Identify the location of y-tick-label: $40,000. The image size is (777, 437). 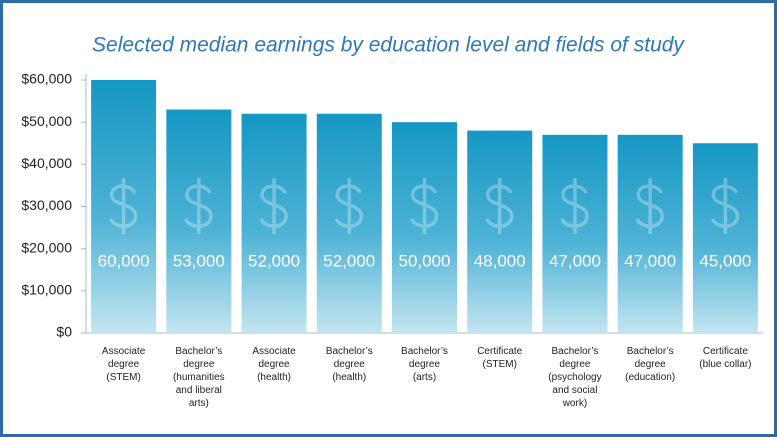
(46, 163).